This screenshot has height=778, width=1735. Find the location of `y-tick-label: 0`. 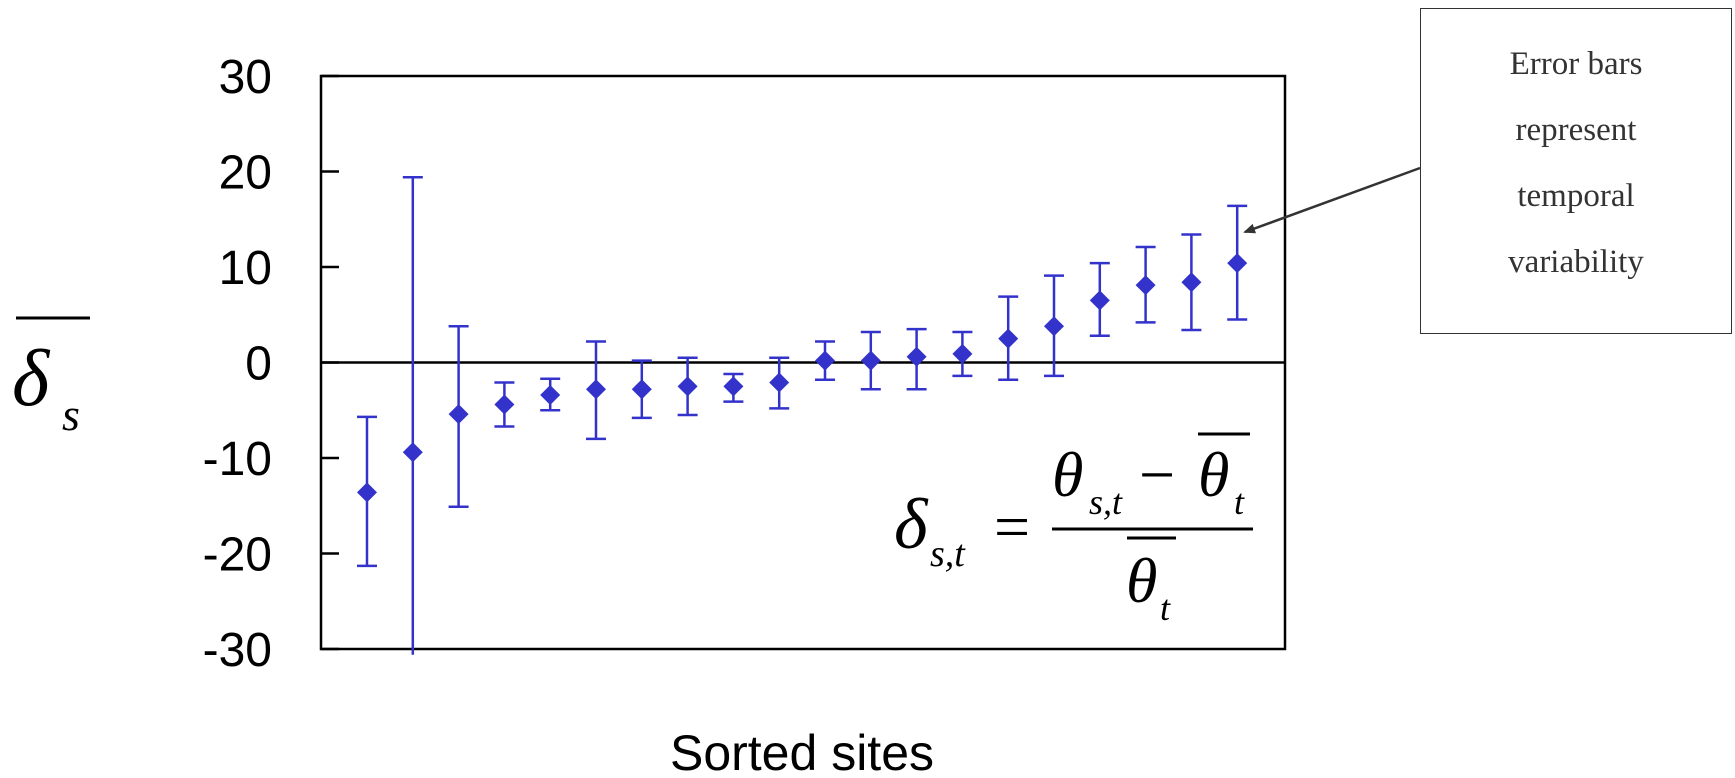

y-tick-label: 0 is located at coordinates (258, 364).